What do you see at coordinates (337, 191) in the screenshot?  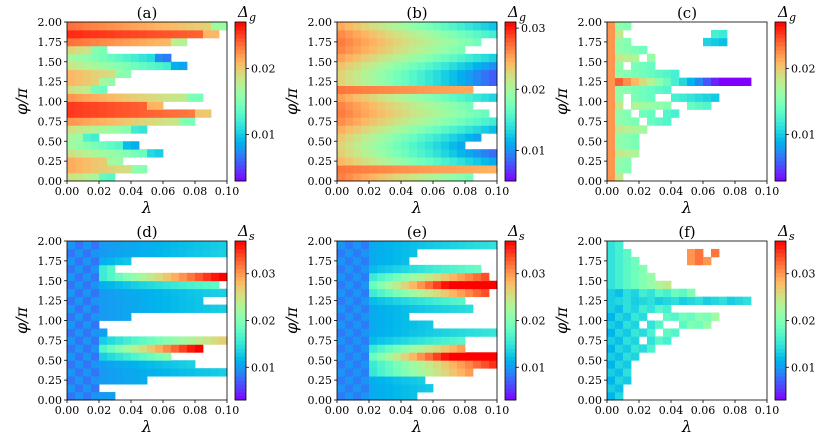 I see `x-tick-label: 0.00` at bounding box center [337, 191].